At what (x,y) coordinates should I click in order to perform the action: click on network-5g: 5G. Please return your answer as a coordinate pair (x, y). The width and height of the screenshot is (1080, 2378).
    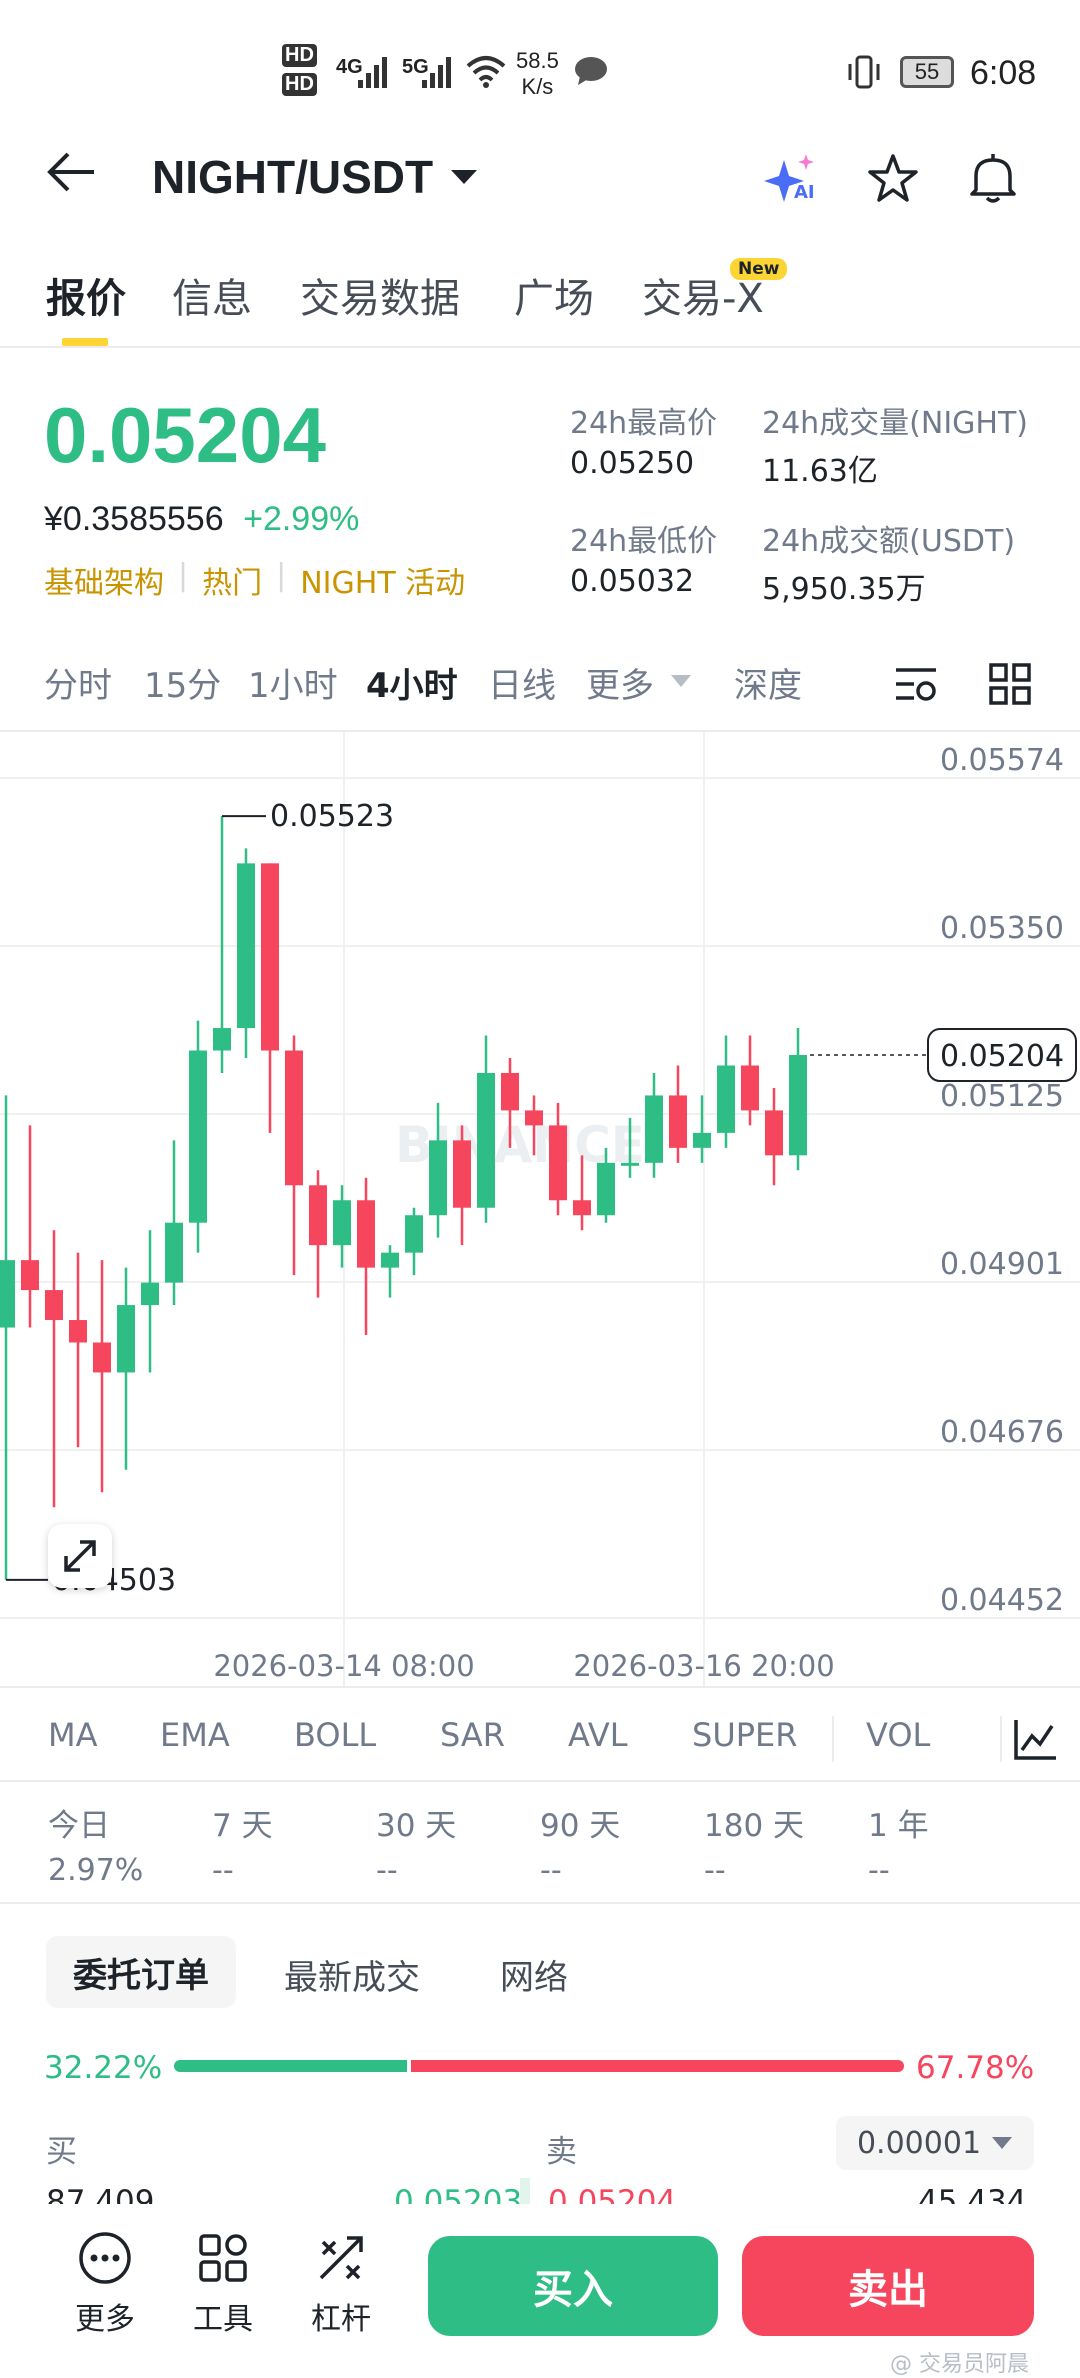
    Looking at the image, I should click on (415, 67).